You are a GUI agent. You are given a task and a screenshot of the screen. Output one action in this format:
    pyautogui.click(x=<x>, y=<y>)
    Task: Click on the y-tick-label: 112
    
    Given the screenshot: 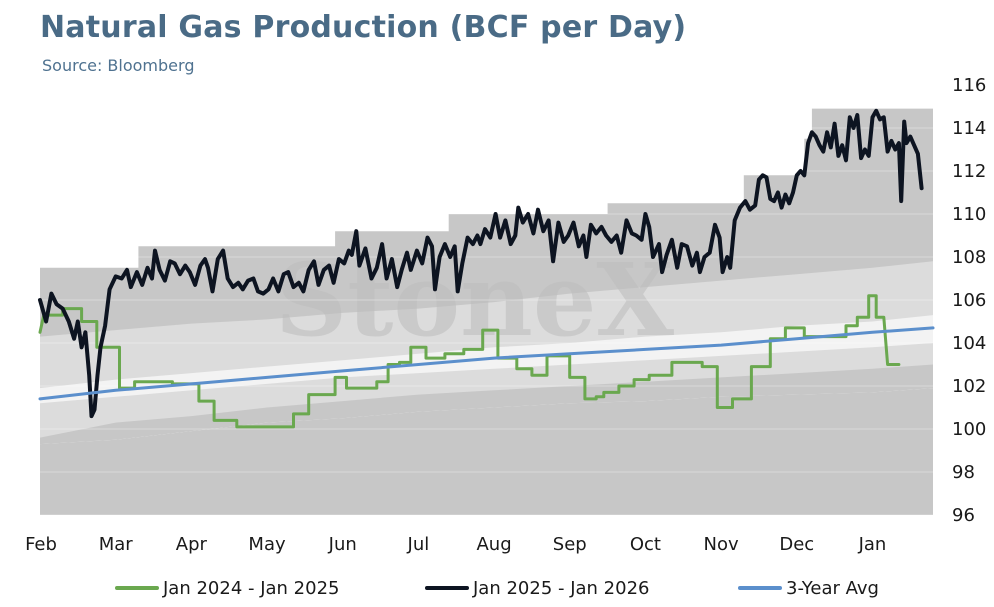 What is the action you would take?
    pyautogui.click(x=969, y=171)
    